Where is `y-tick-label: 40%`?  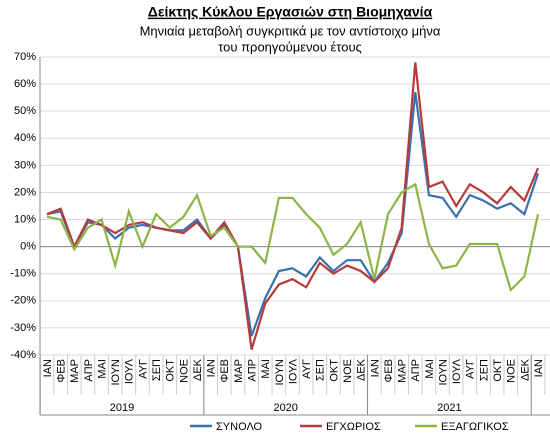
y-tick-label: 40% is located at coordinates (25, 138).